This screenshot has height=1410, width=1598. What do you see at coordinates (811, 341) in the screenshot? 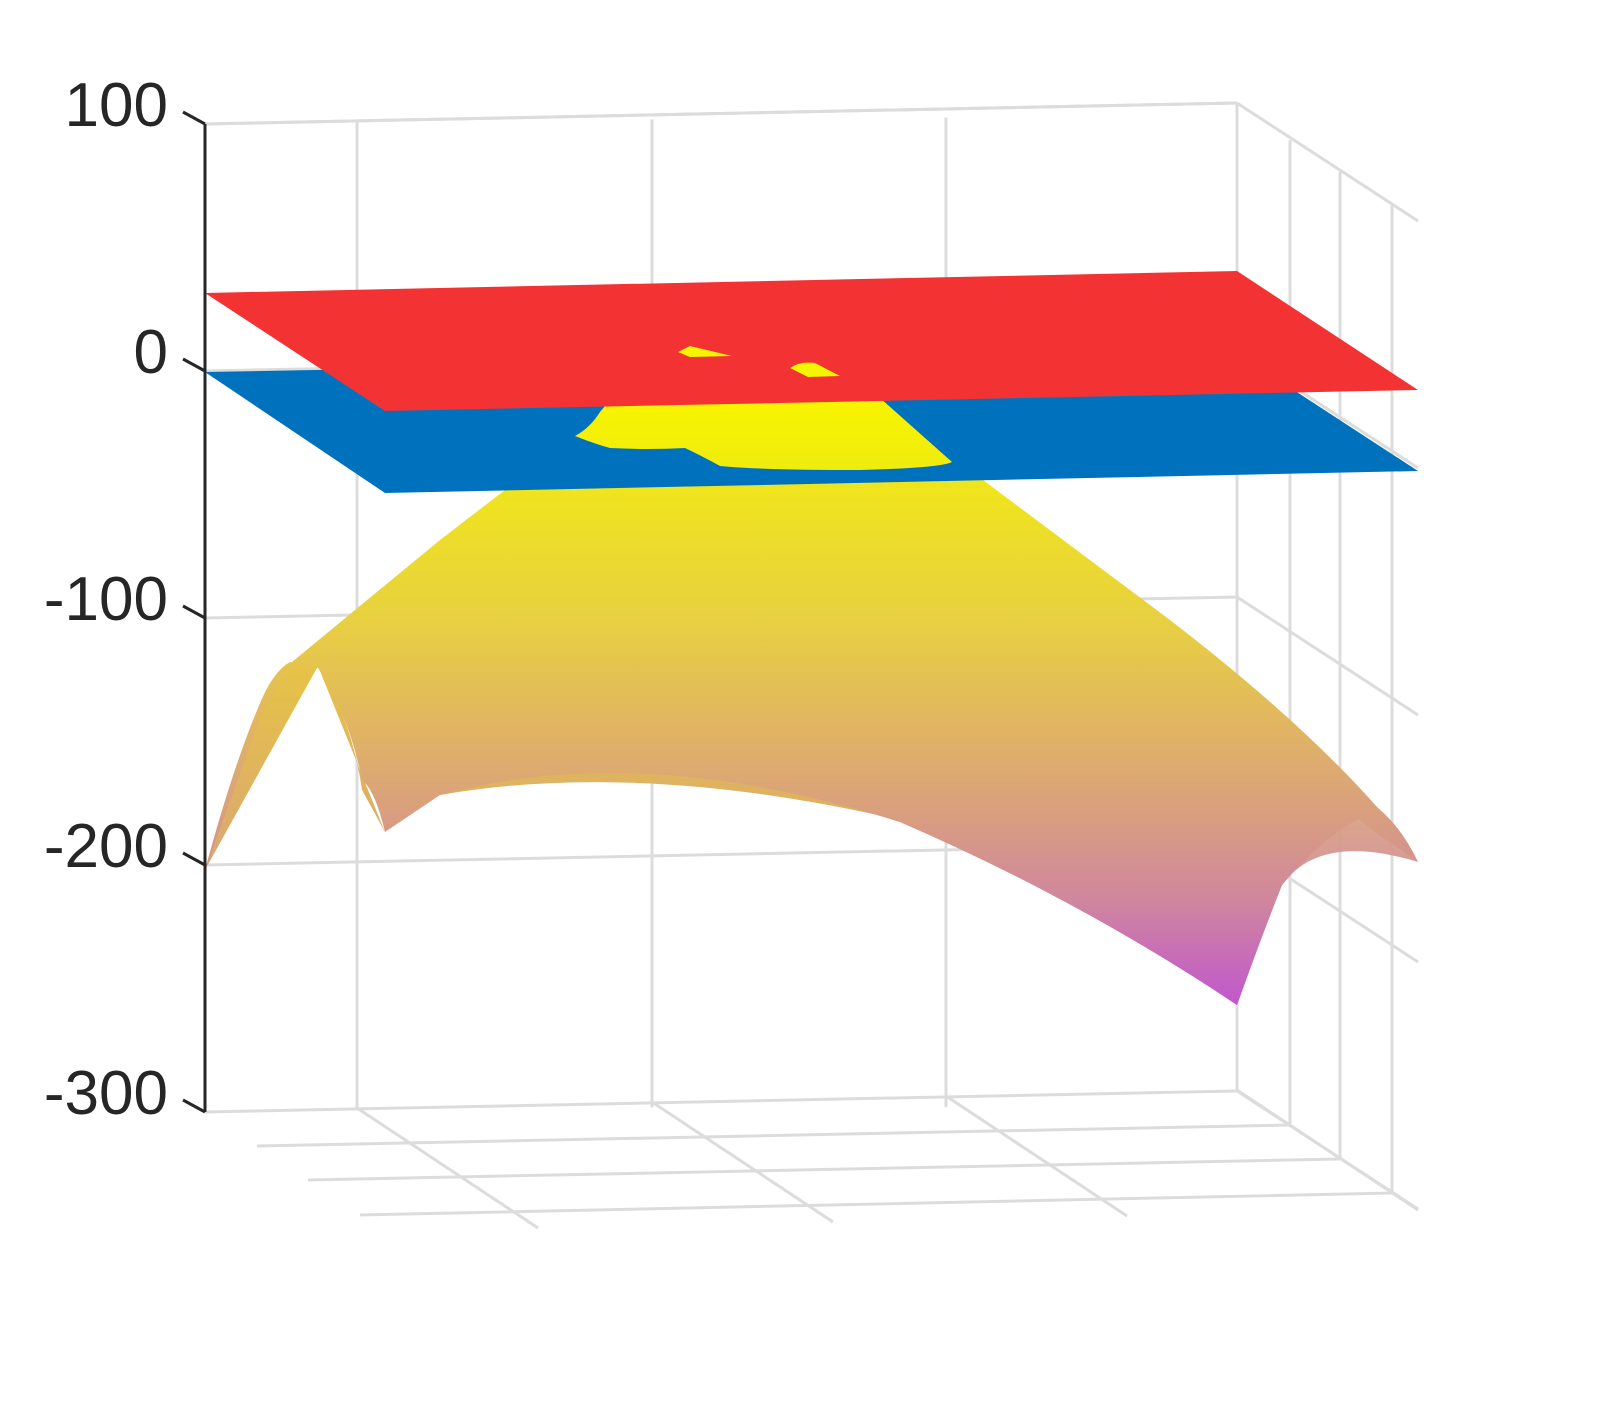
I see `plane-upper` at bounding box center [811, 341].